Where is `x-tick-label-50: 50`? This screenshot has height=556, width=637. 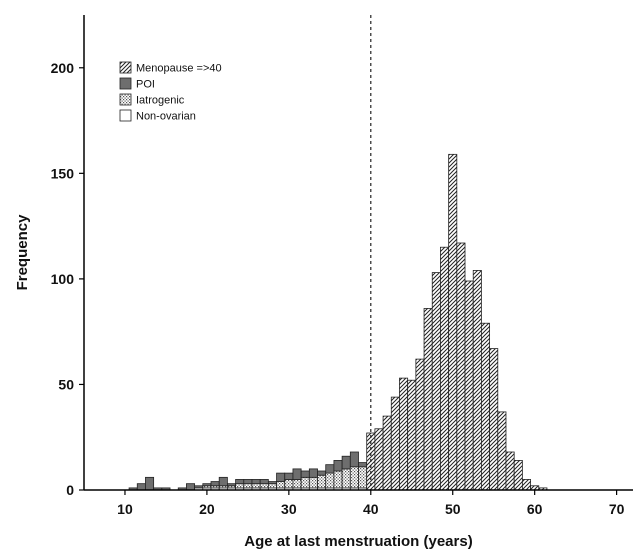 x-tick-label-50: 50 is located at coordinates (453, 509).